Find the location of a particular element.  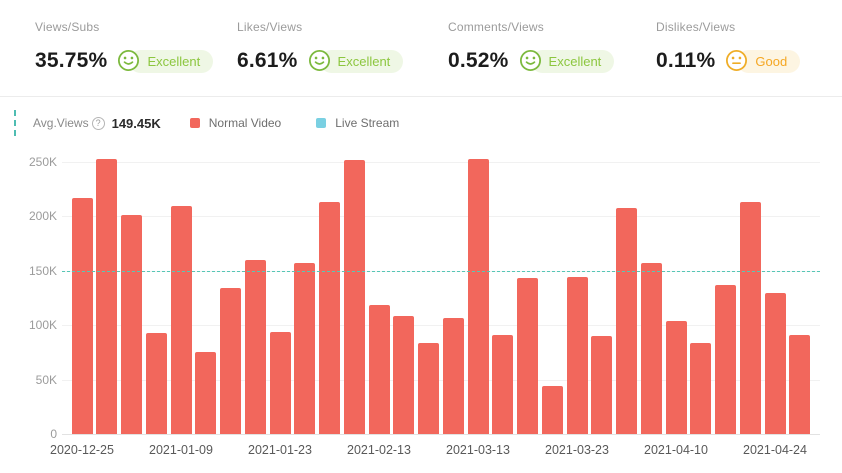

metric-value-row: 35.75% Excellent is located at coordinates (136, 61).